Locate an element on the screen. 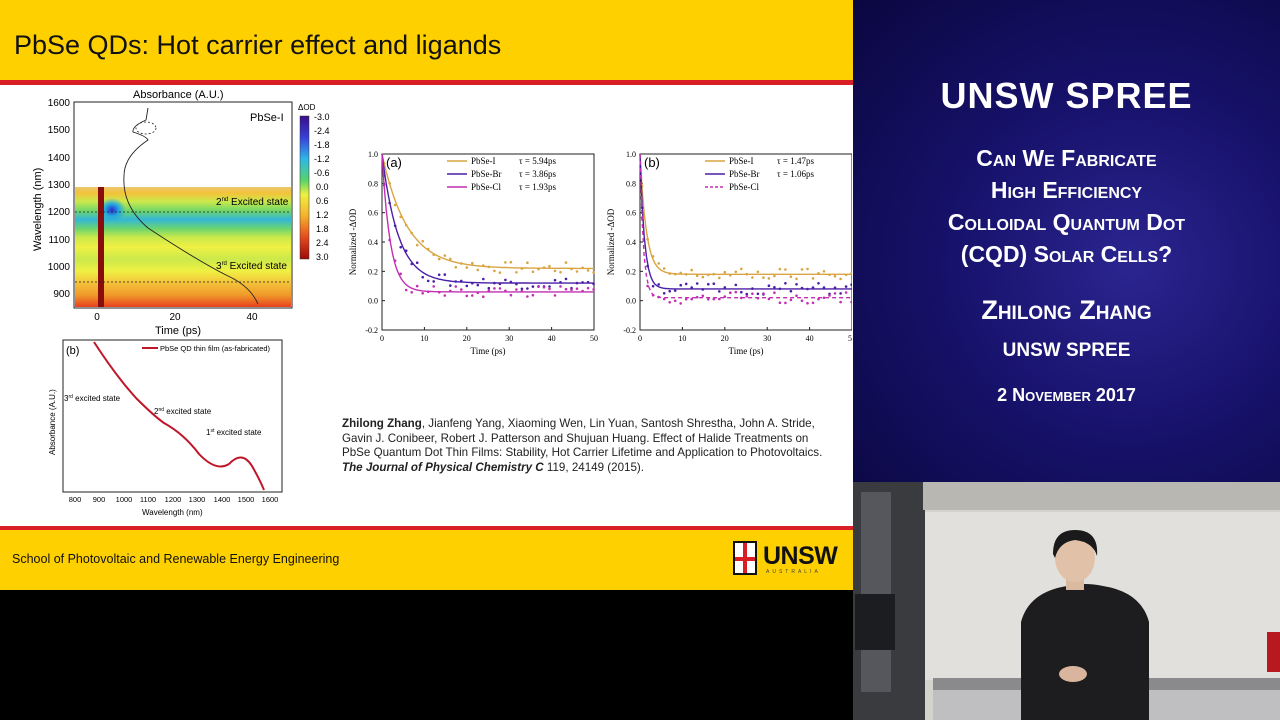 Image resolution: width=1280 pixels, height=720 pixels. citation-journal: The Journal of Physical Chemistry C is located at coordinates (443, 467).